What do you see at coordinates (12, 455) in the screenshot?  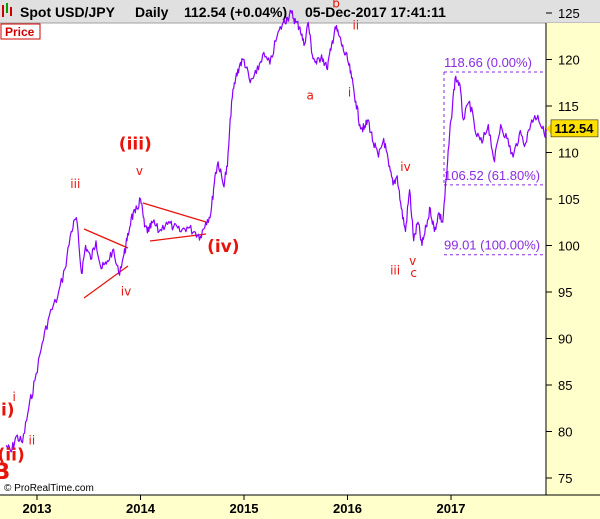 I see `wave-label: (ii)` at bounding box center [12, 455].